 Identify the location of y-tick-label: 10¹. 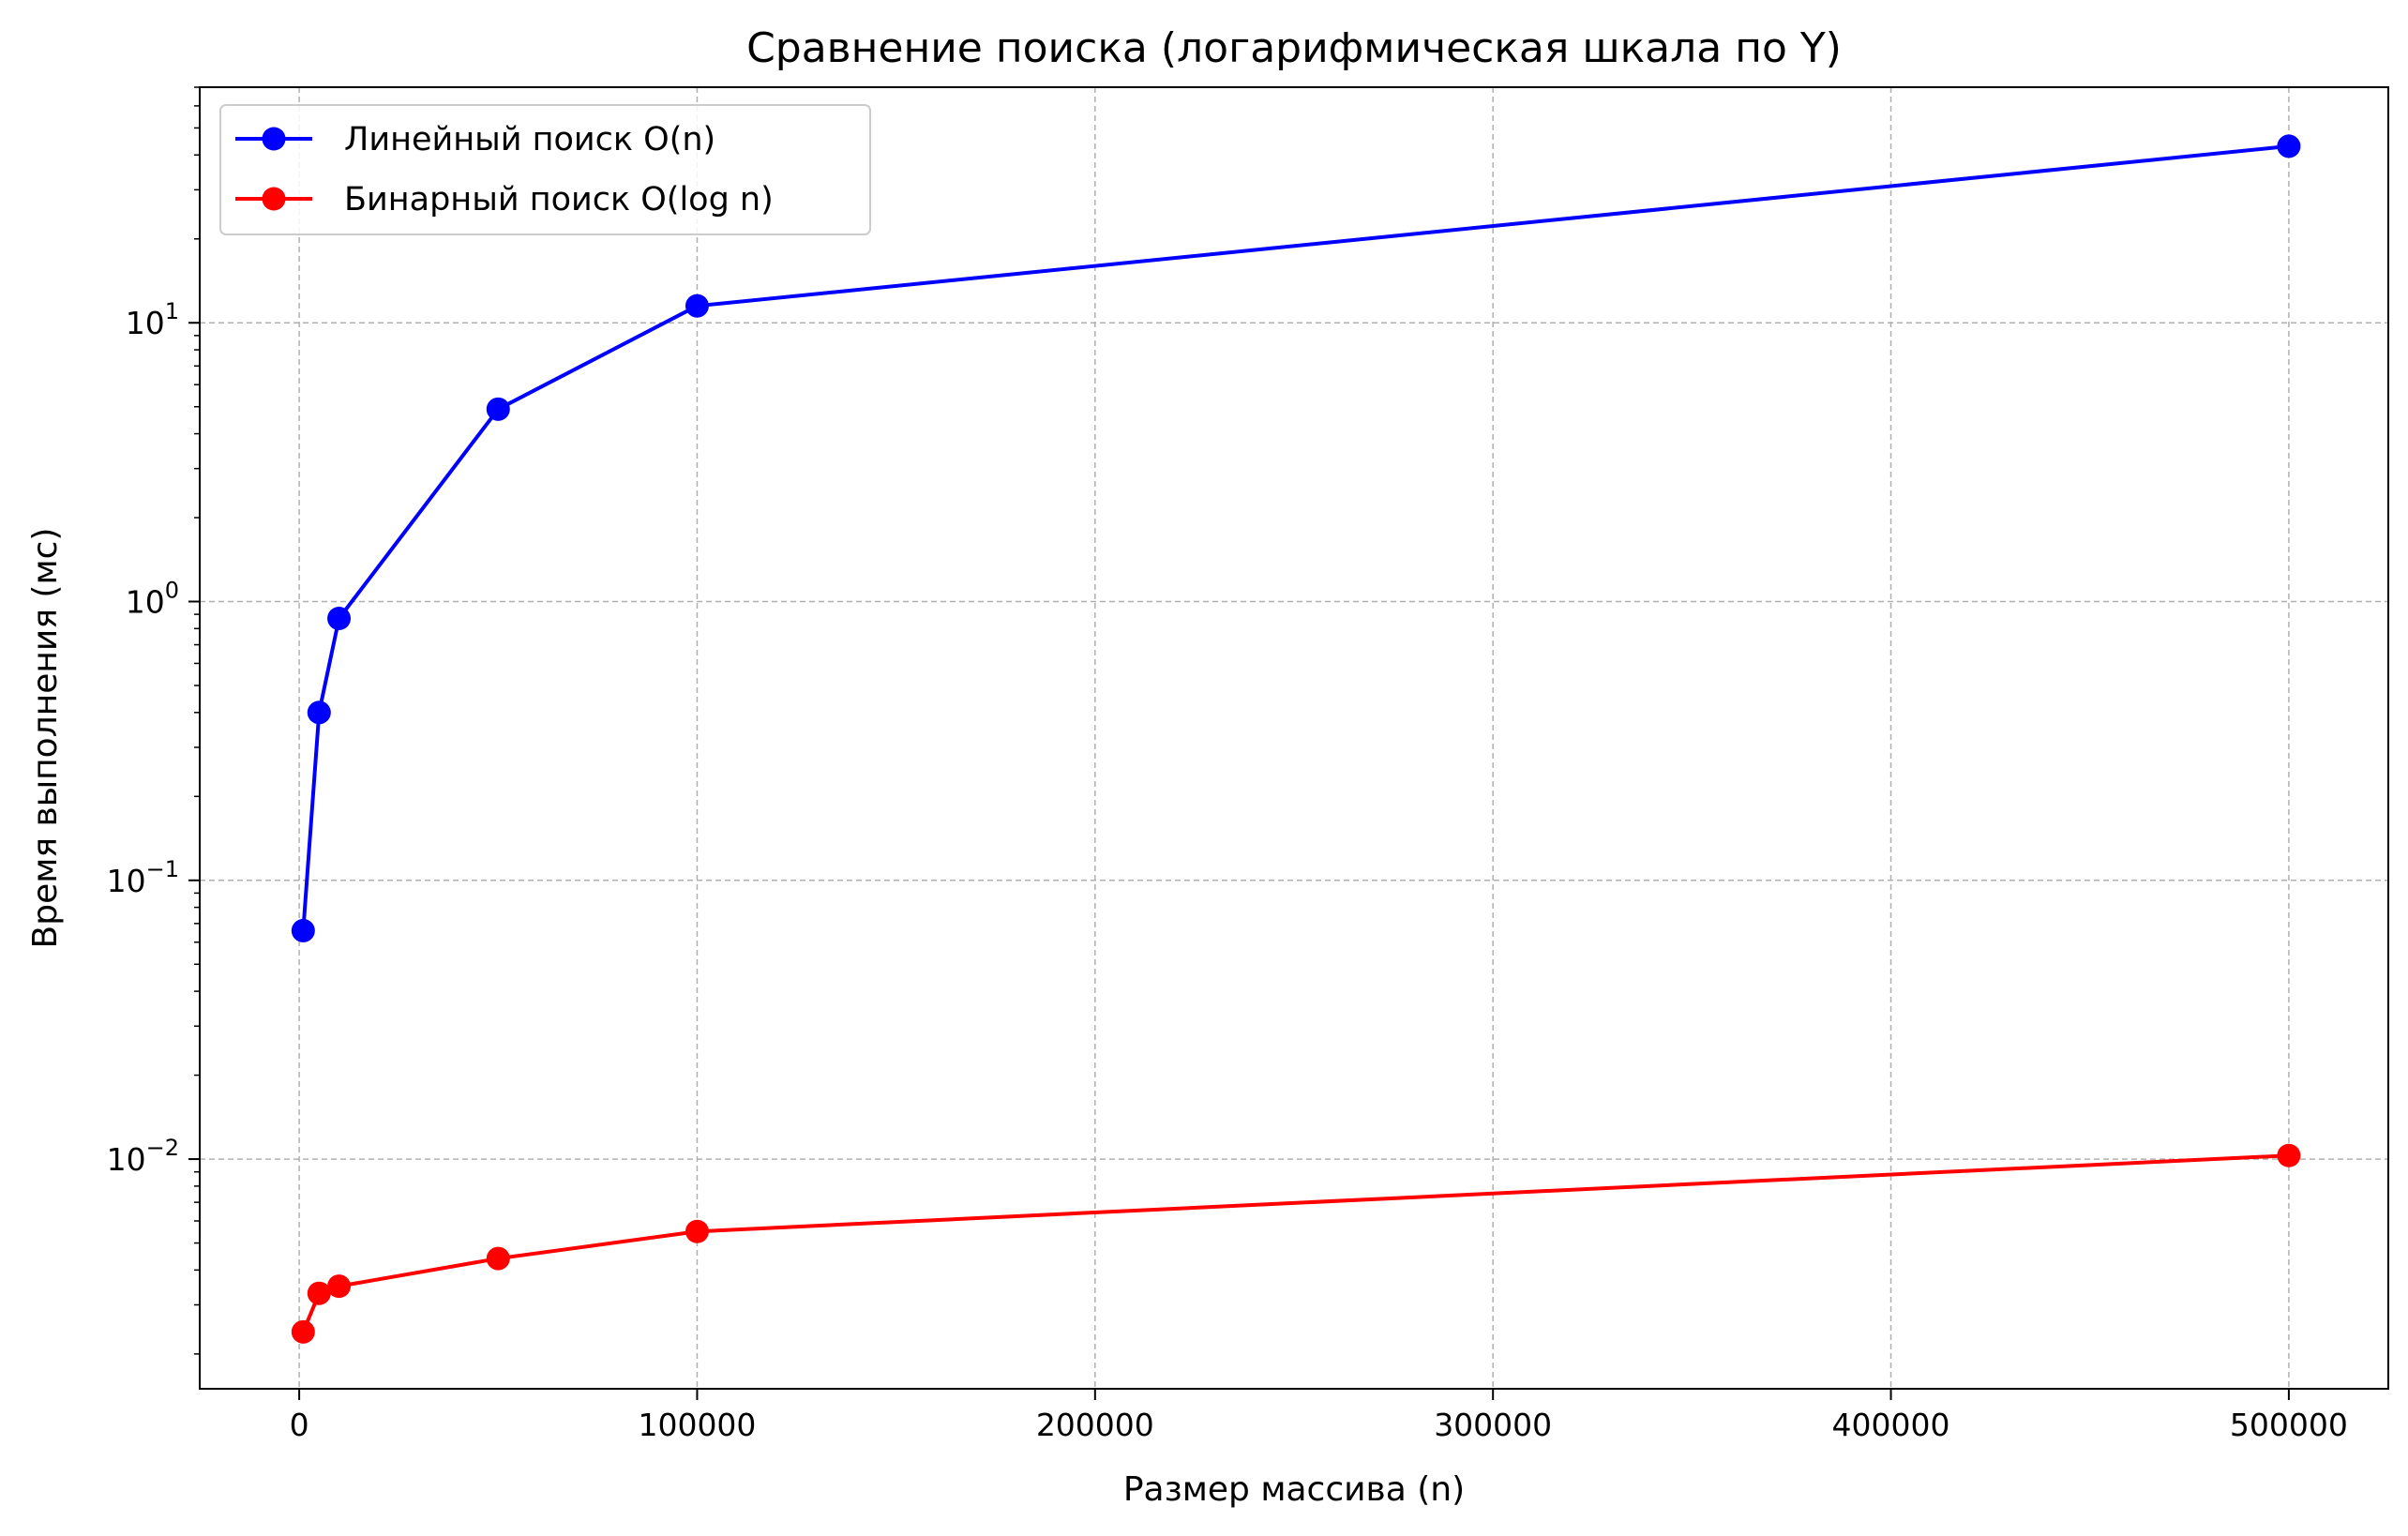
(152, 319).